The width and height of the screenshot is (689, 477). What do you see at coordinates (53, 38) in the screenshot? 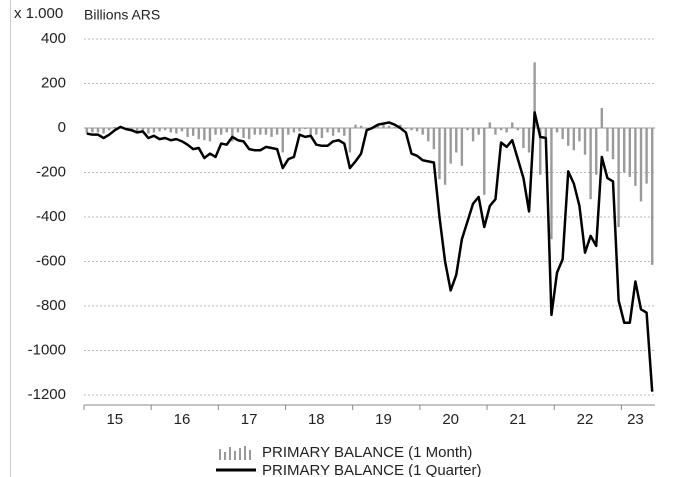
I see `y-tick-label: 400` at bounding box center [53, 38].